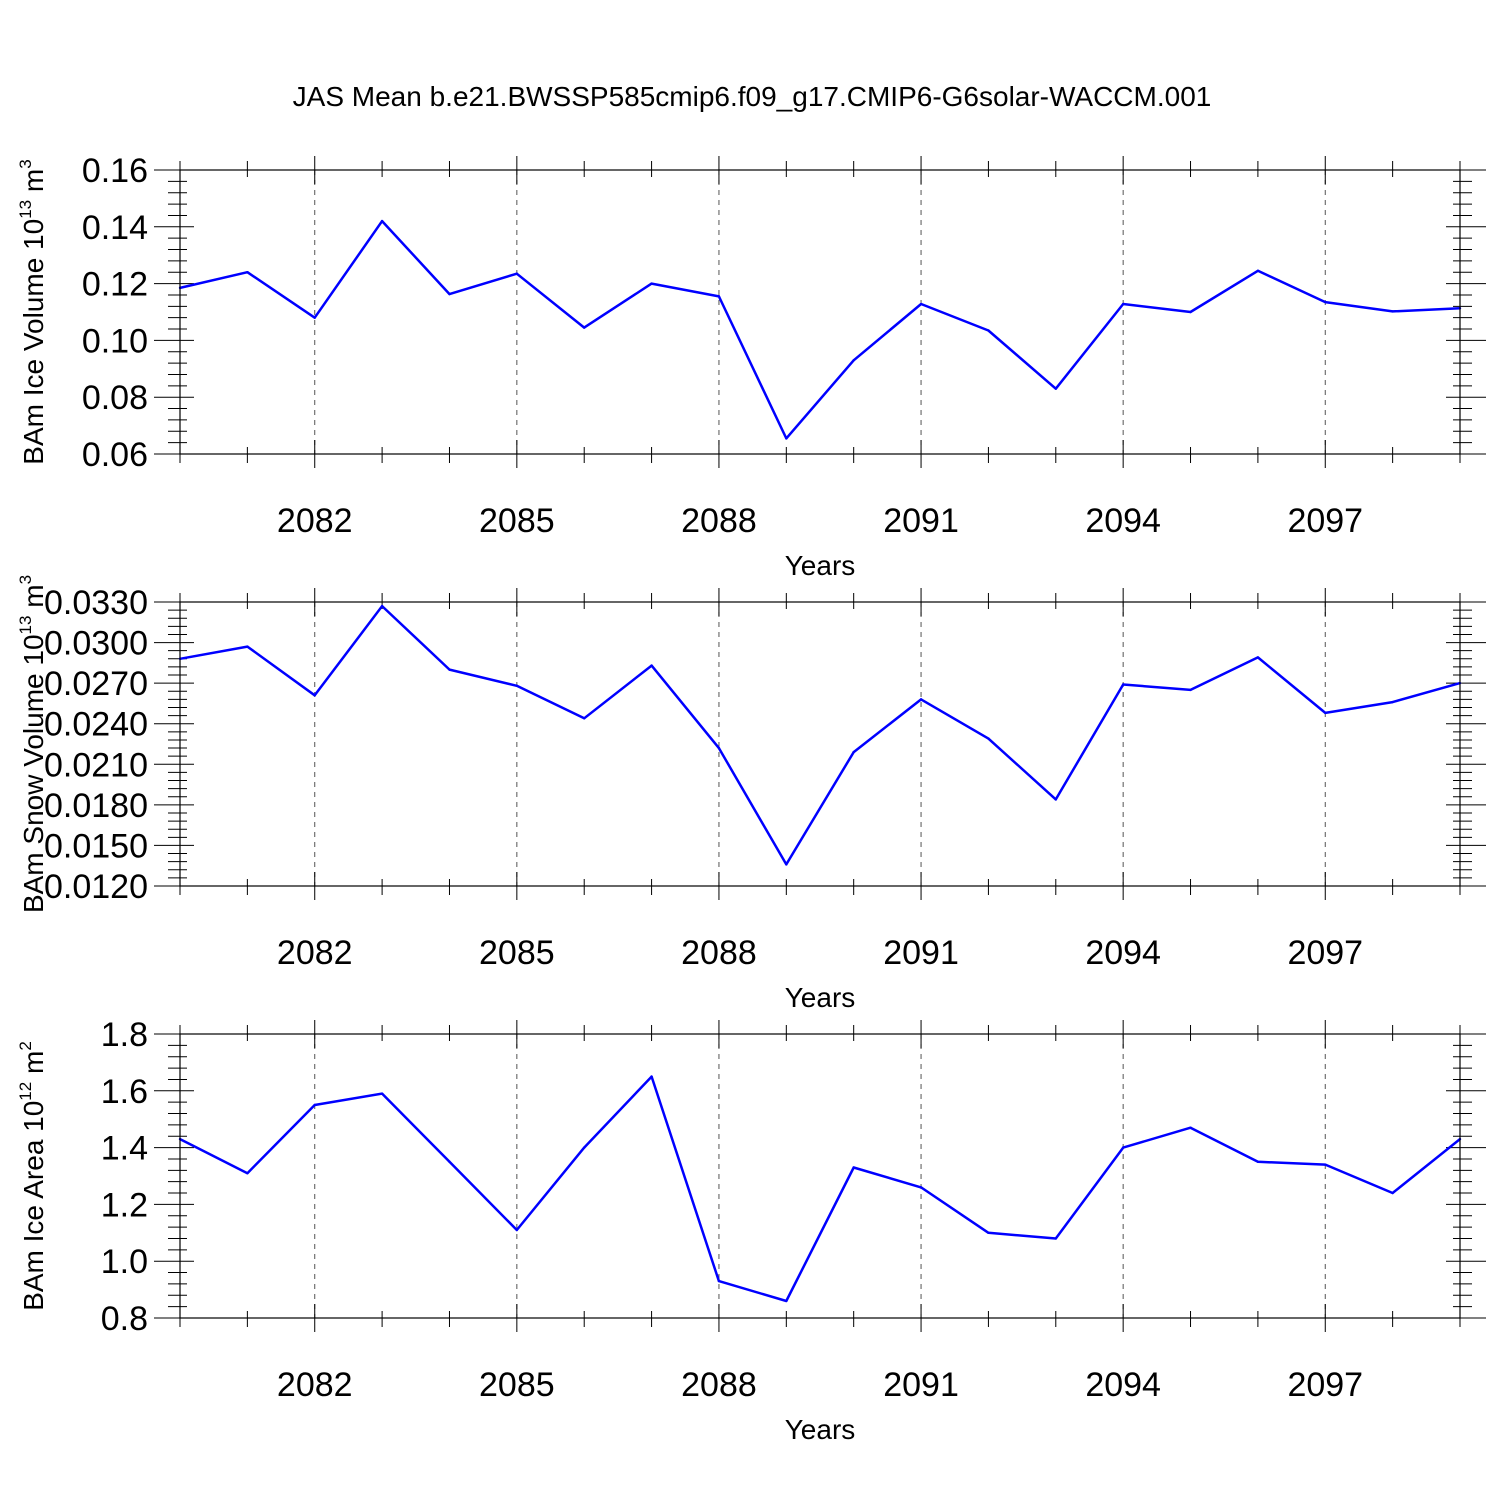 Image resolution: width=1500 pixels, height=1505 pixels. I want to click on y-tick-label: 0.0210, so click(96, 765).